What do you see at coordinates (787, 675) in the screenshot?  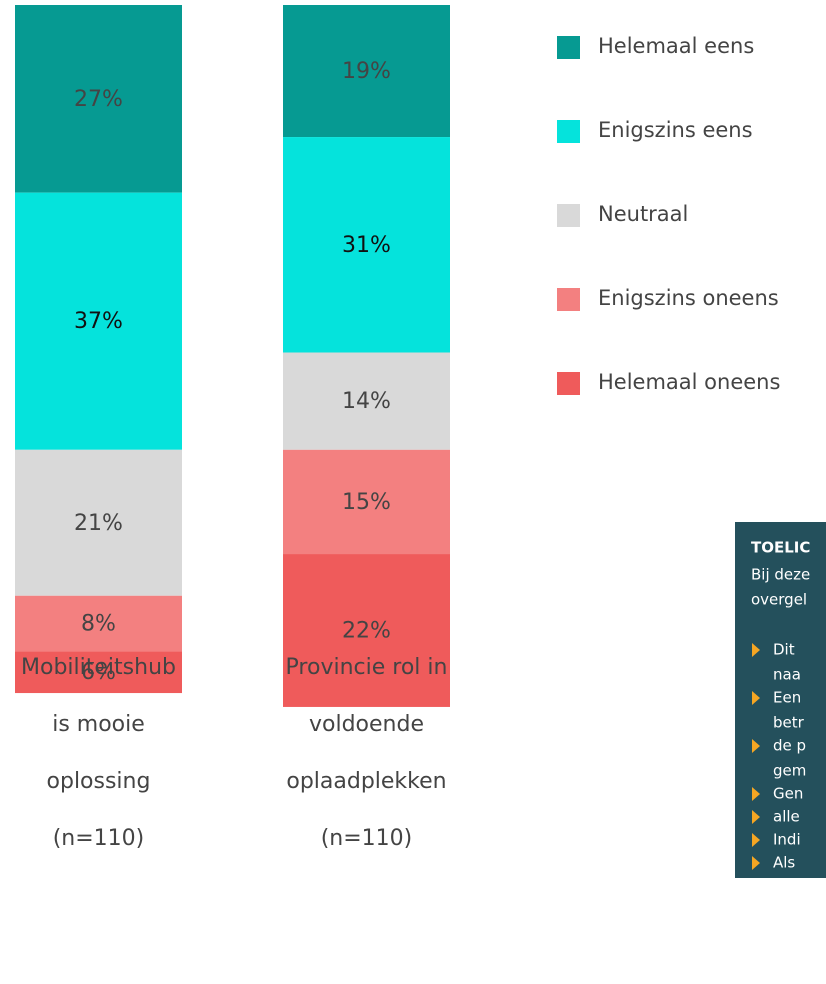 I see `note-bullet-text: naa` at bounding box center [787, 675].